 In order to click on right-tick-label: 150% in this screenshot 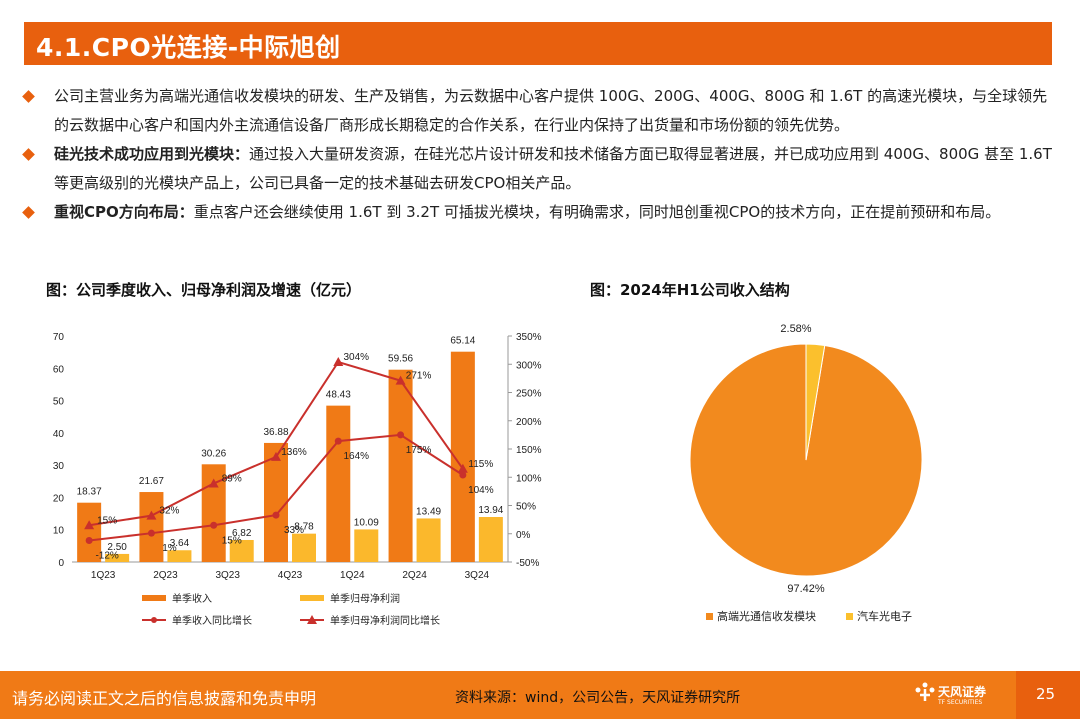, I will do `click(529, 450)`.